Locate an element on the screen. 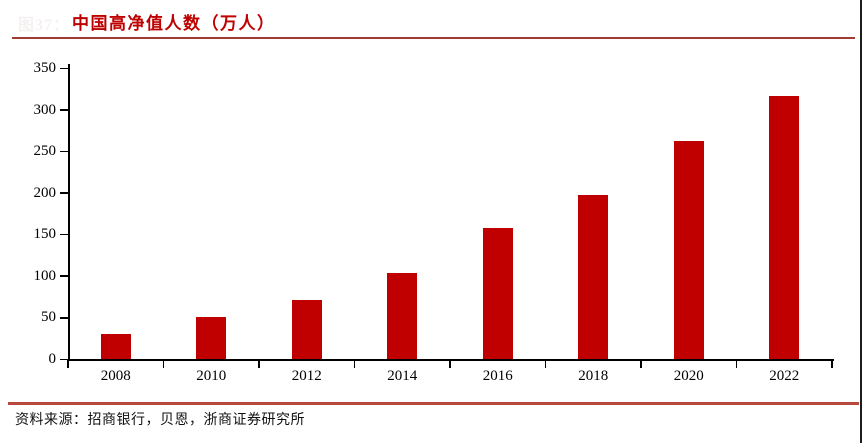 The width and height of the screenshot is (866, 443). y-axis-label: 350 is located at coordinates (45, 68).